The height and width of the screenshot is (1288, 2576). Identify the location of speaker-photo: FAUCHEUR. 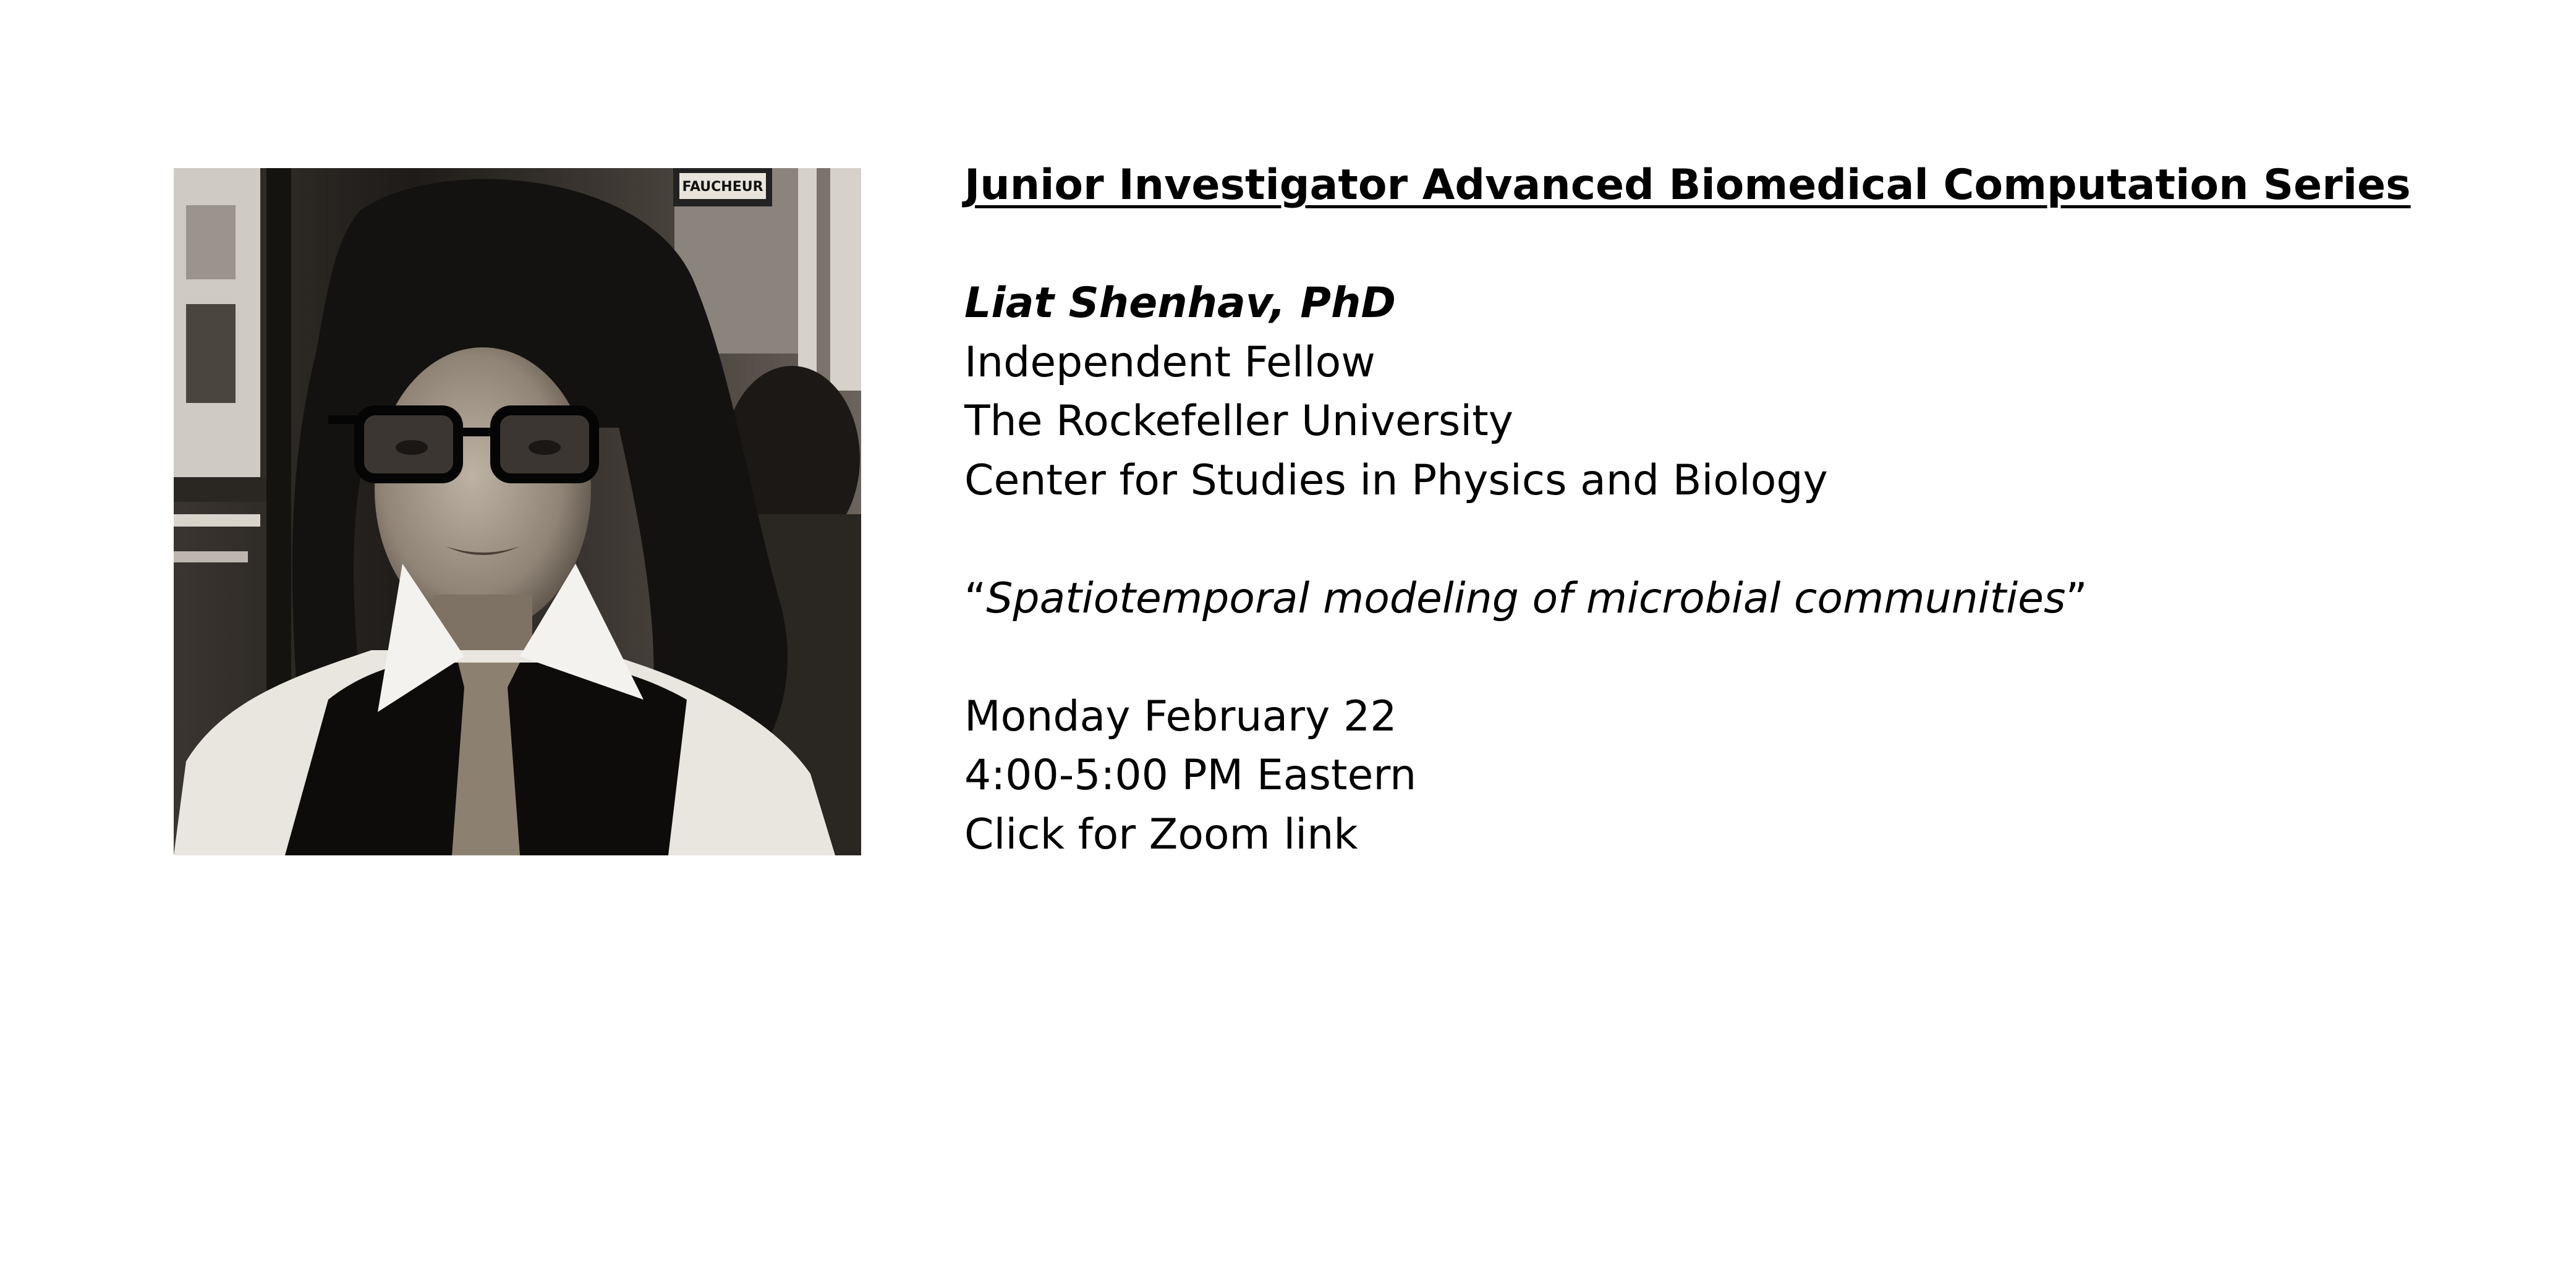
(517, 511).